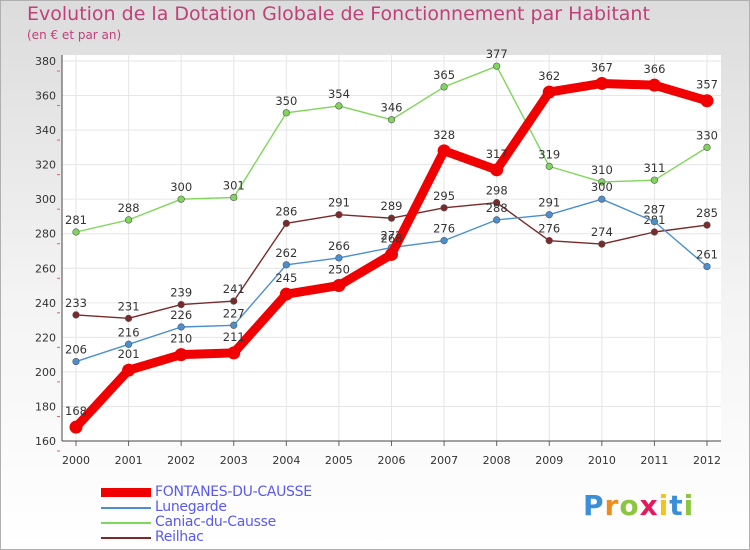 Image resolution: width=750 pixels, height=550 pixels. What do you see at coordinates (129, 354) in the screenshot?
I see `data-label-fontanes-du-causse: 201` at bounding box center [129, 354].